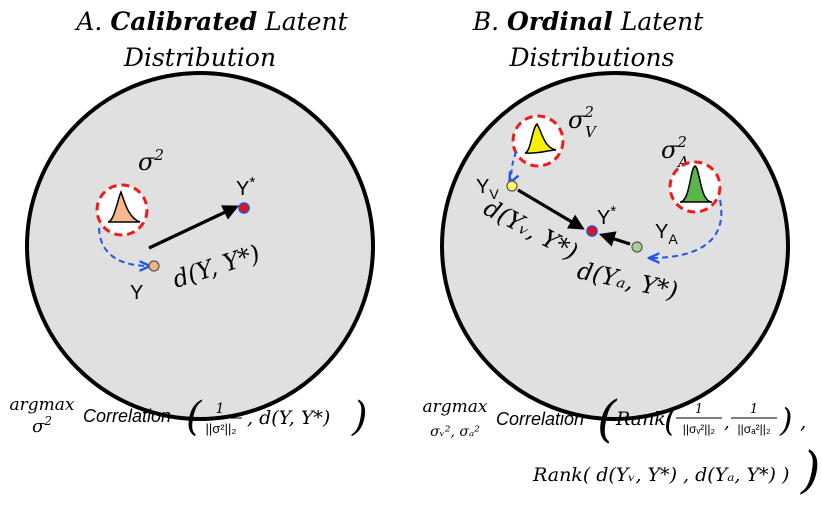 The height and width of the screenshot is (507, 822). I want to click on panel-a-title-line1: A. Calibrated Latent, so click(211, 21).